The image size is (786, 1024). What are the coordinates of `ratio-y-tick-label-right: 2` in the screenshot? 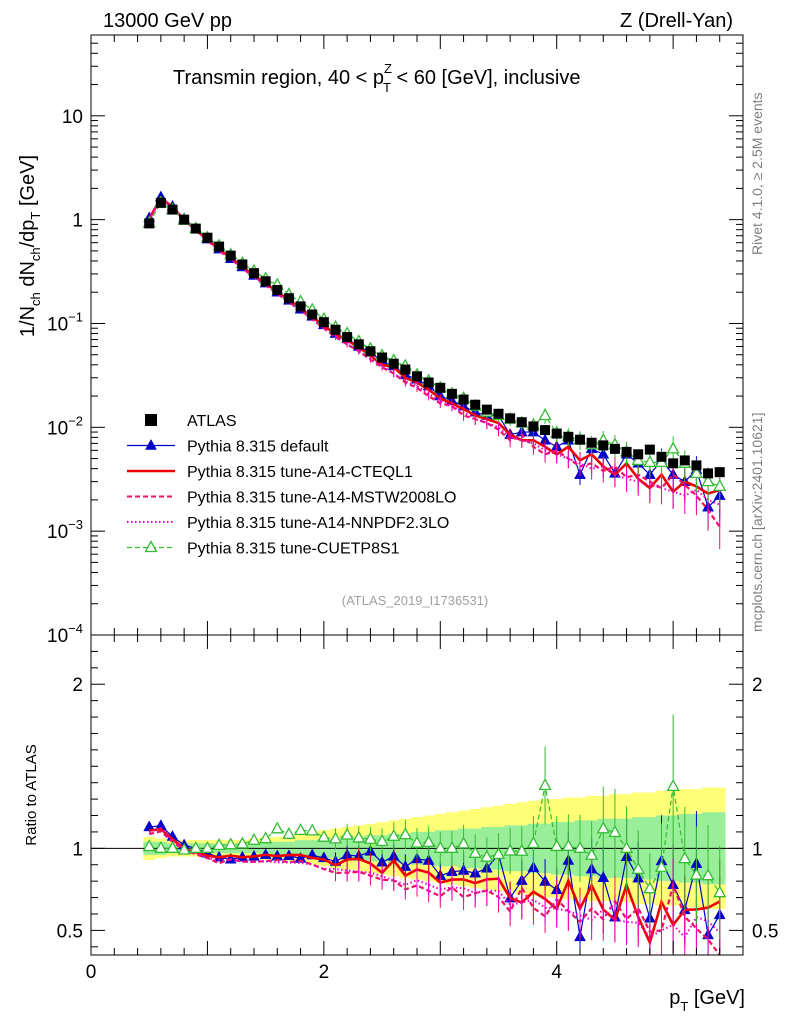 It's located at (757, 685).